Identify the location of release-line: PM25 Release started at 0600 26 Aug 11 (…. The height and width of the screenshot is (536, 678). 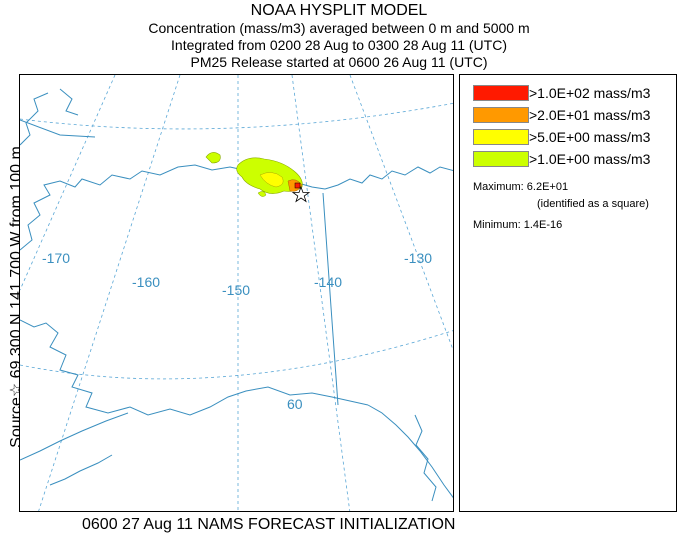
(339, 62).